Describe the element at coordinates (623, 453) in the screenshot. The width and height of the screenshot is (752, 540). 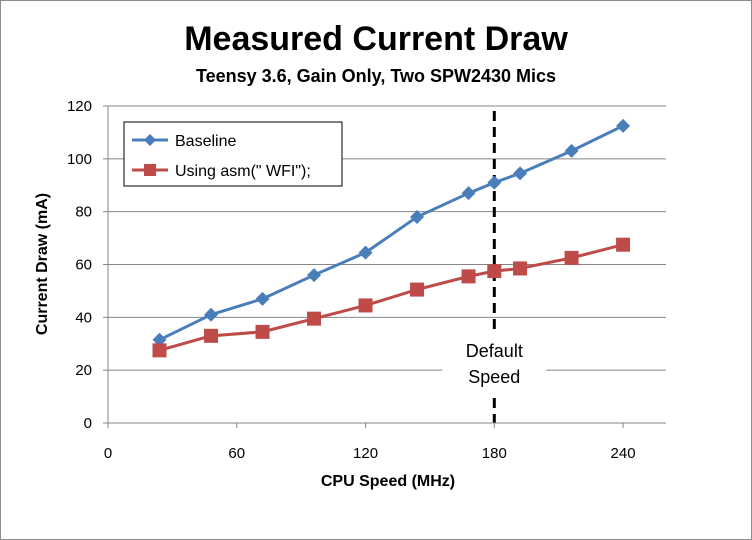
I see `x-tick-label: 240` at that location.